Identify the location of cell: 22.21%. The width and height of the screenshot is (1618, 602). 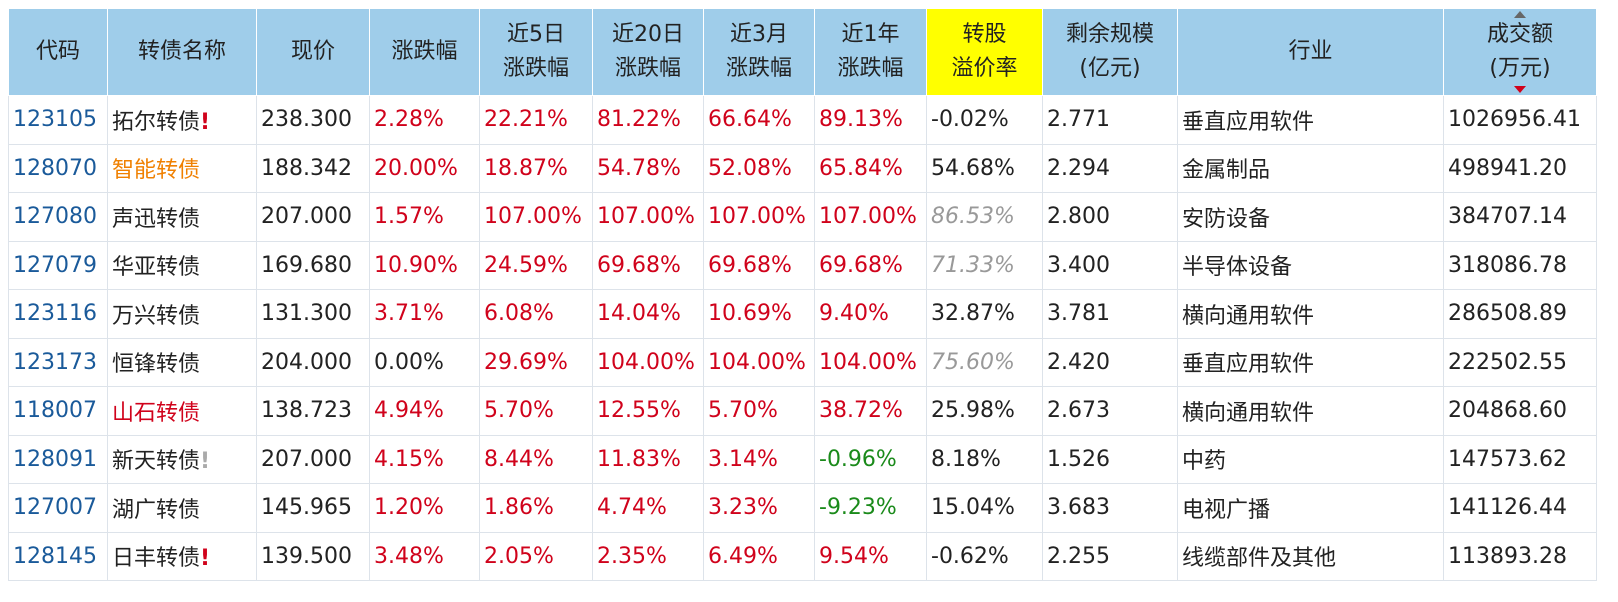
(536, 120).